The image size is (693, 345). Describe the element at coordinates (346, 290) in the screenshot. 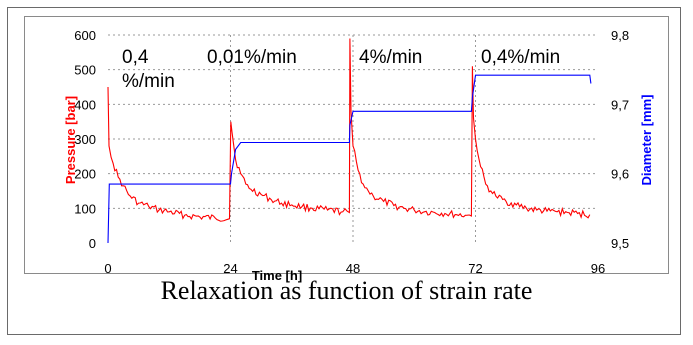

I see `figure-caption: Relaxation as function of strain rate` at that location.